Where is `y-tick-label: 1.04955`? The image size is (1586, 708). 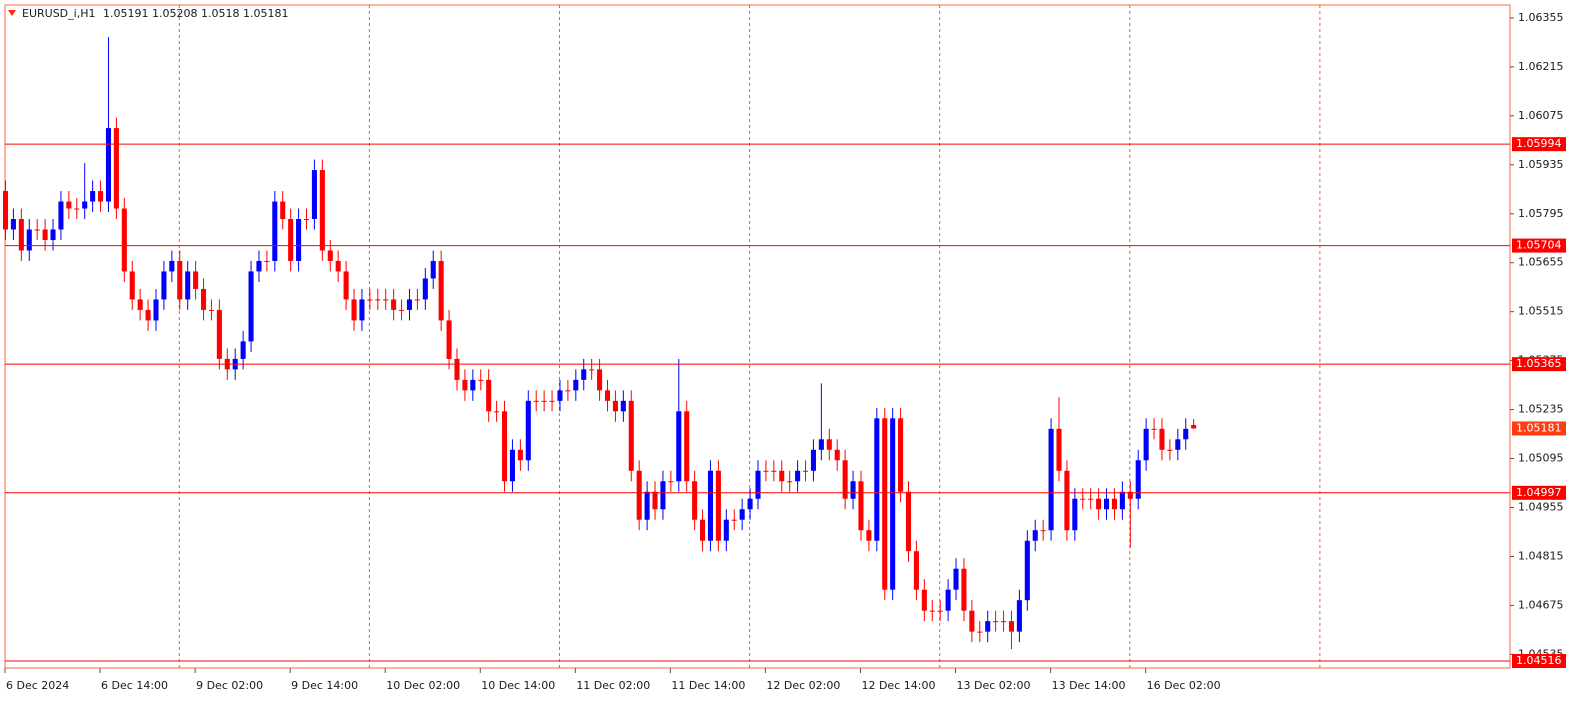
y-tick-label: 1.04955 is located at coordinates (1541, 506).